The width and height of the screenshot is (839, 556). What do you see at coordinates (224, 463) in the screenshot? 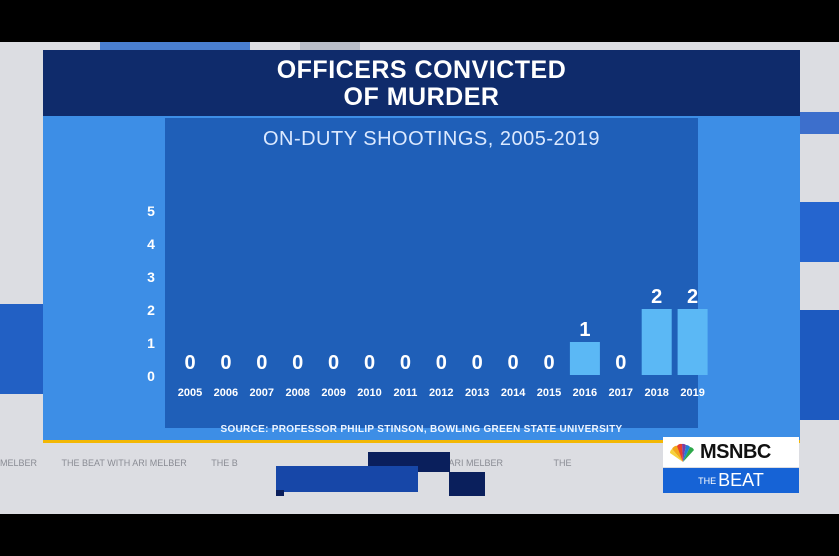
I see `ticker-item: THE B` at bounding box center [224, 463].